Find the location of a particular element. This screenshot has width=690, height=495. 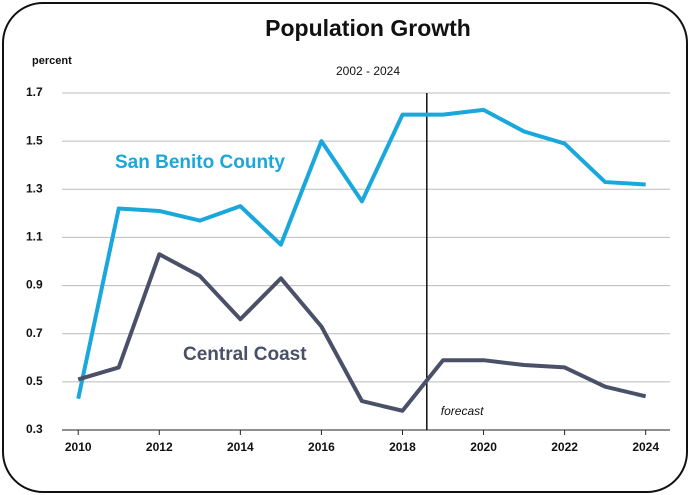

chart-subtitle: 2002 - 2024 is located at coordinates (368, 71).